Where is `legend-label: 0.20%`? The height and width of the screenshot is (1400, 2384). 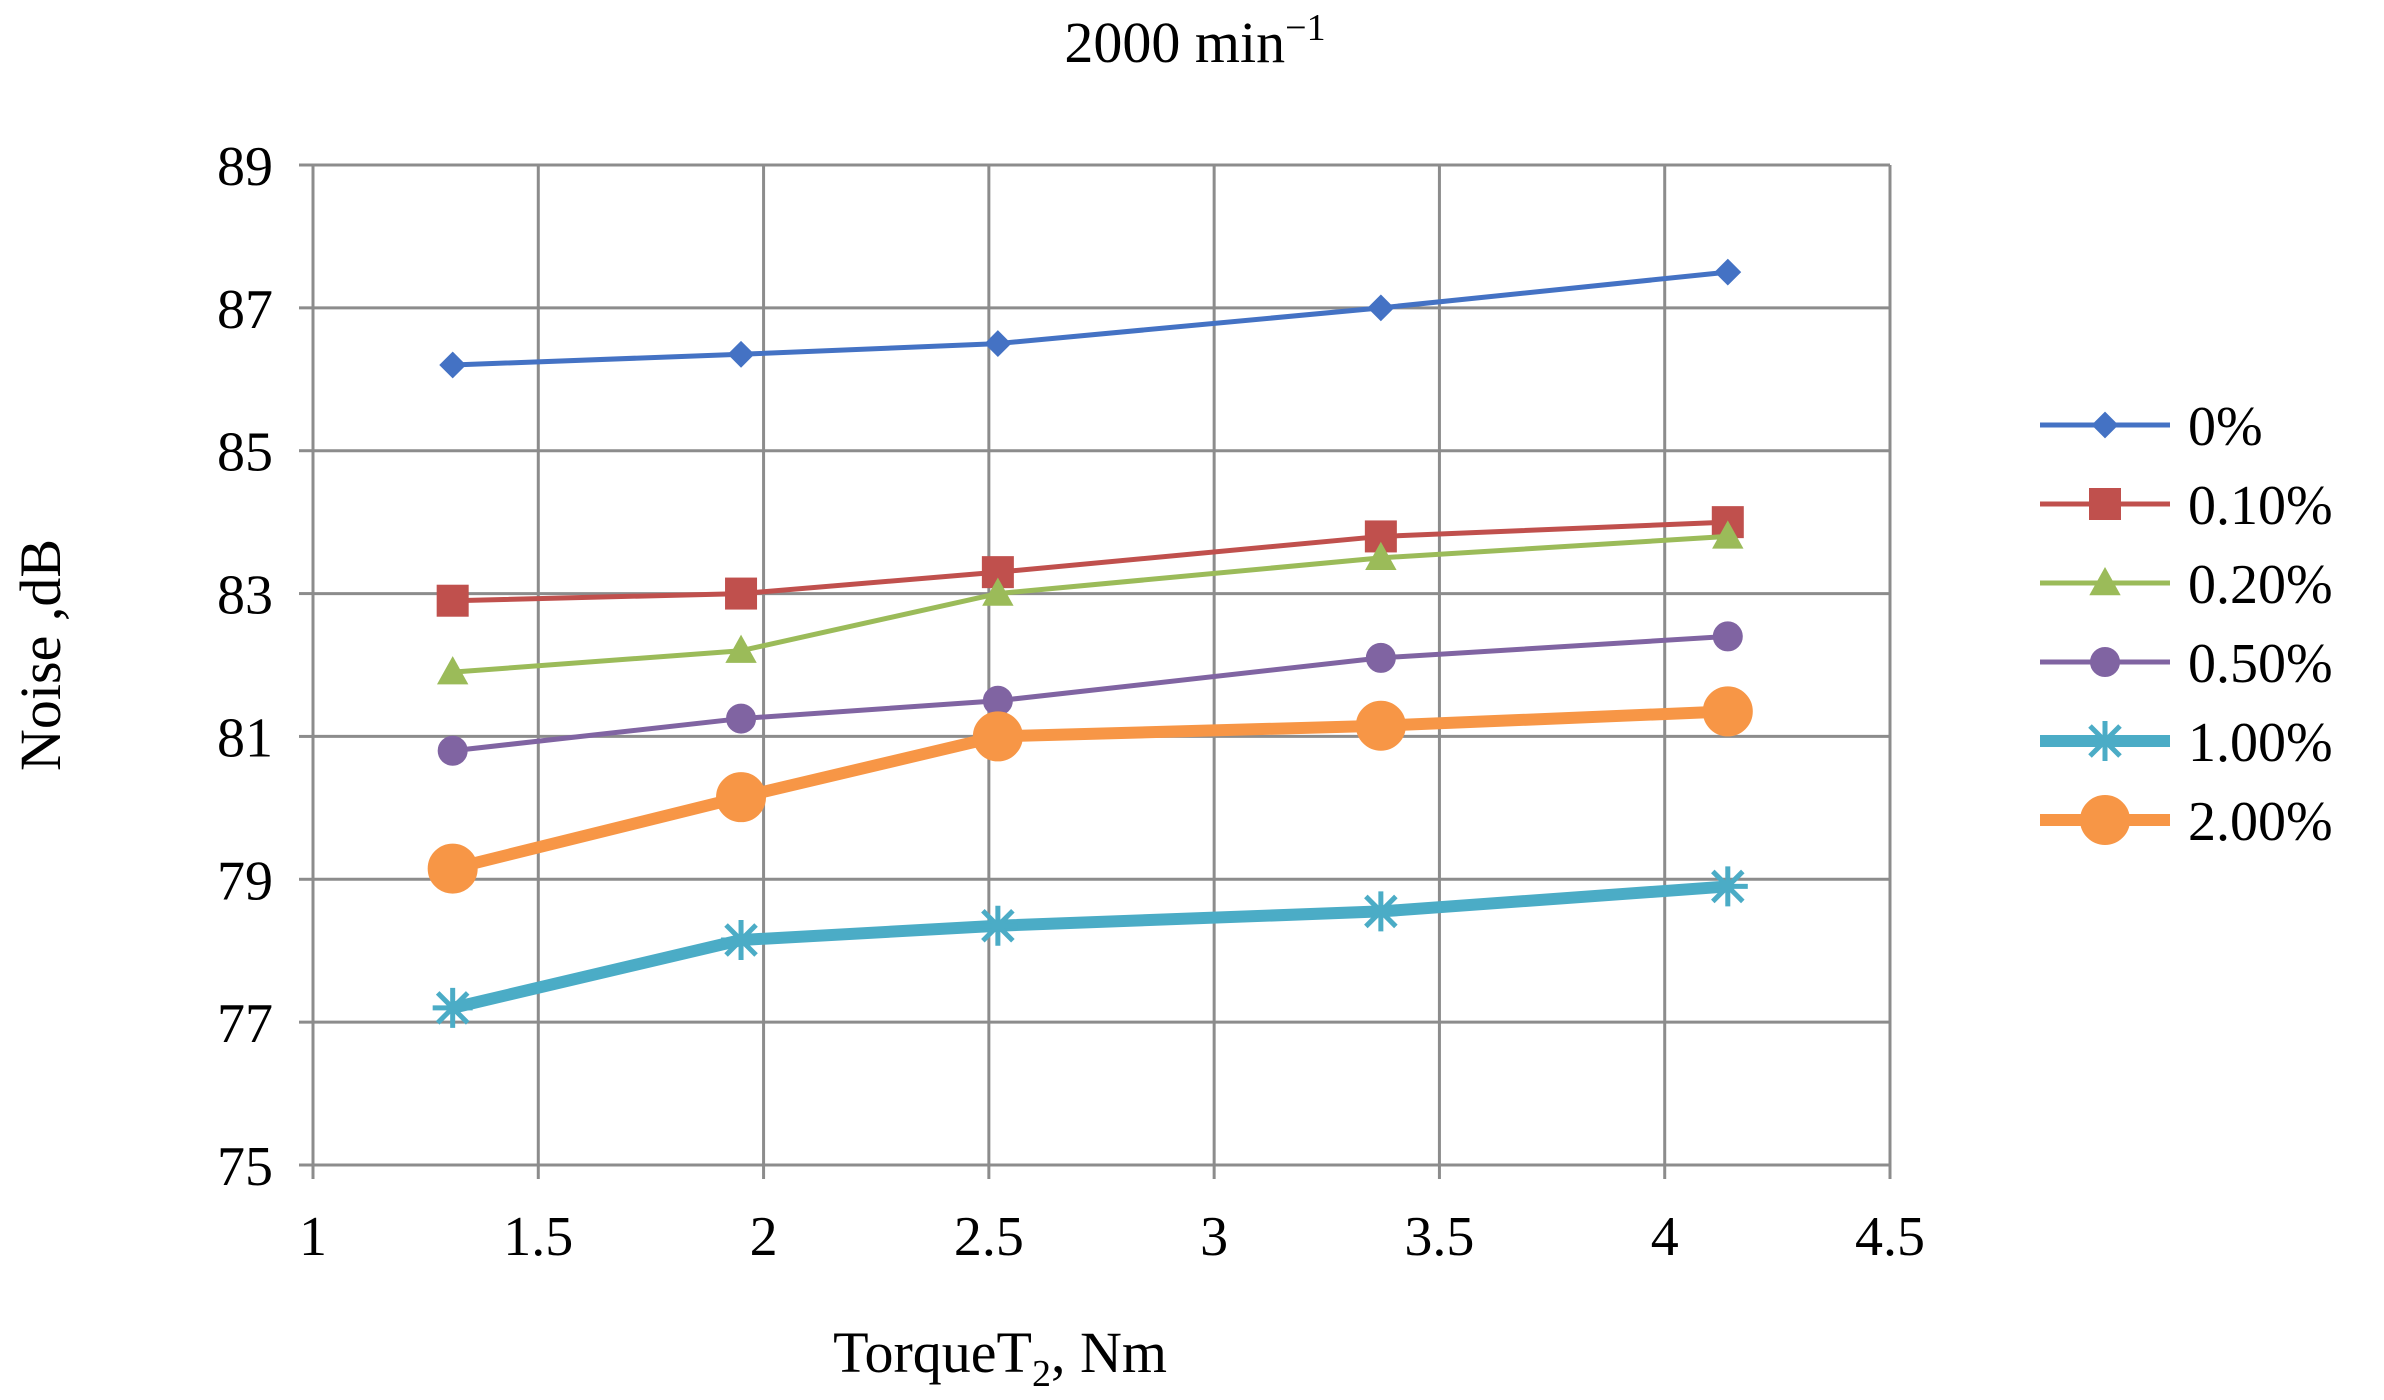 legend-label: 0.20% is located at coordinates (2260, 585).